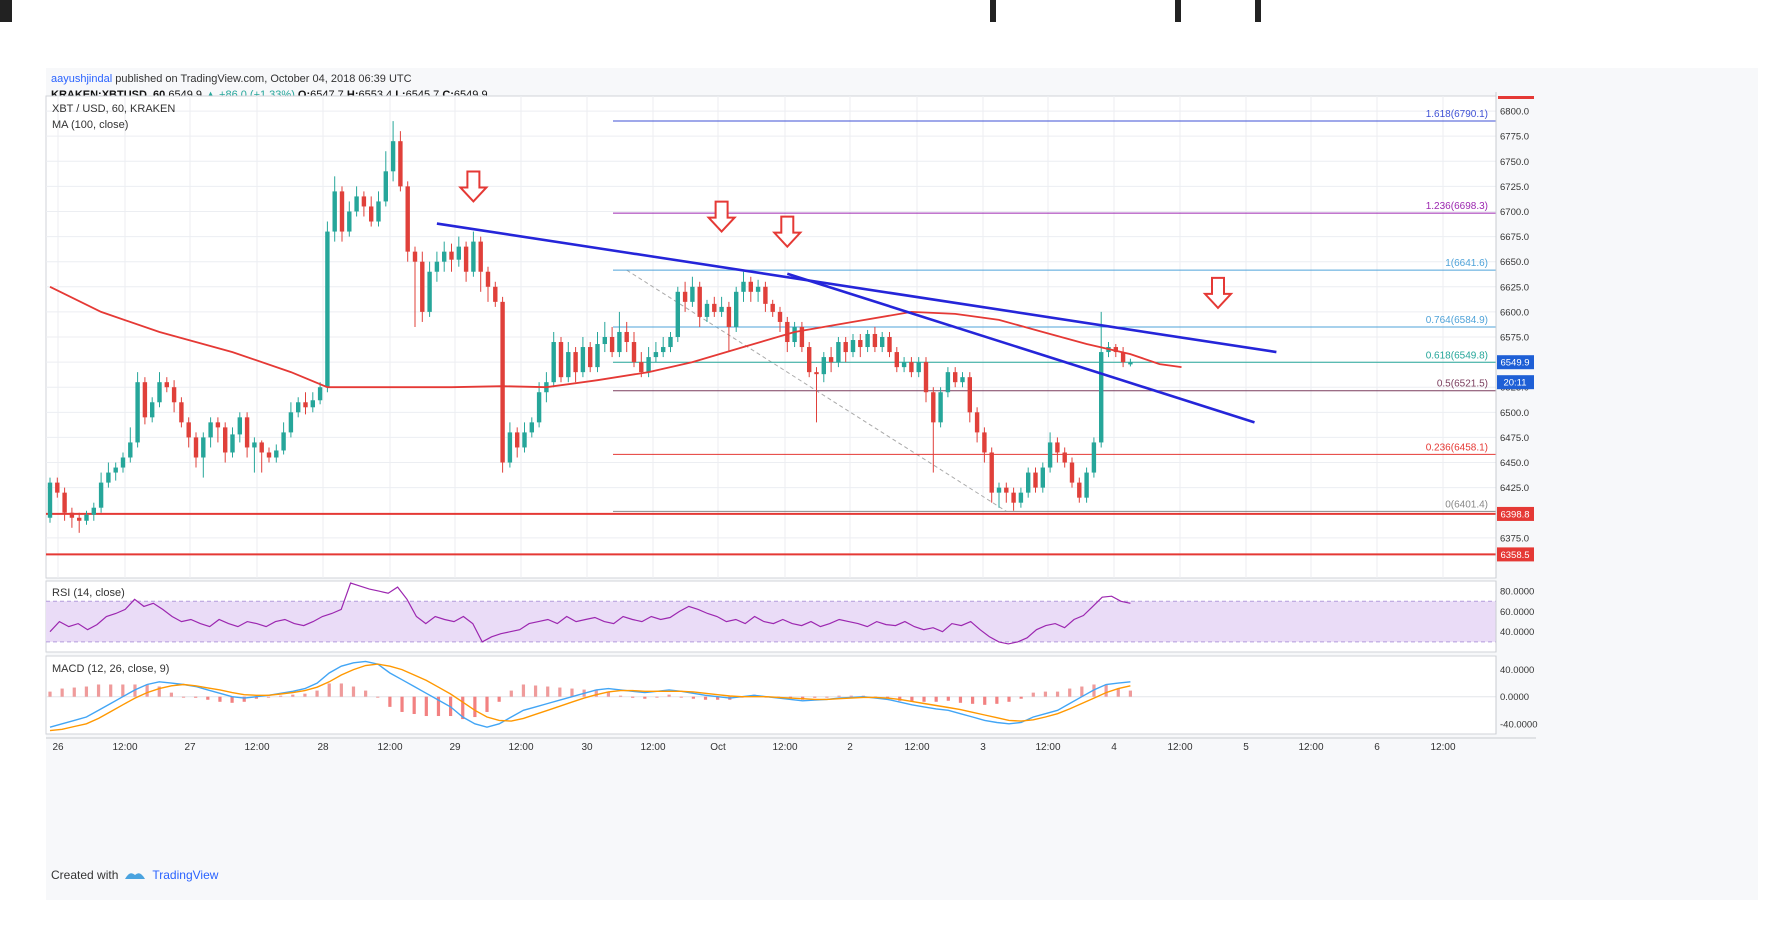  What do you see at coordinates (135, 875) in the screenshot?
I see `tradingview-logo-icon` at bounding box center [135, 875].